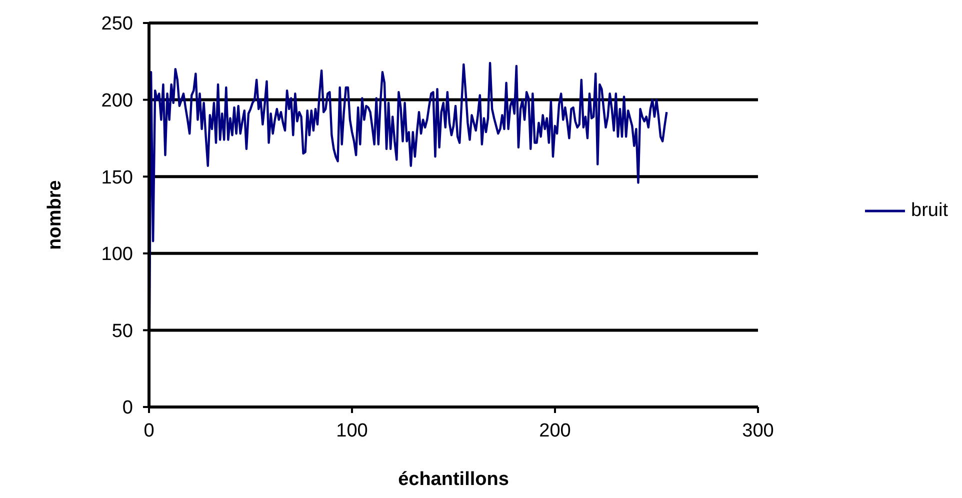 The width and height of the screenshot is (962, 498). I want to click on x-tick-label: 300, so click(758, 431).